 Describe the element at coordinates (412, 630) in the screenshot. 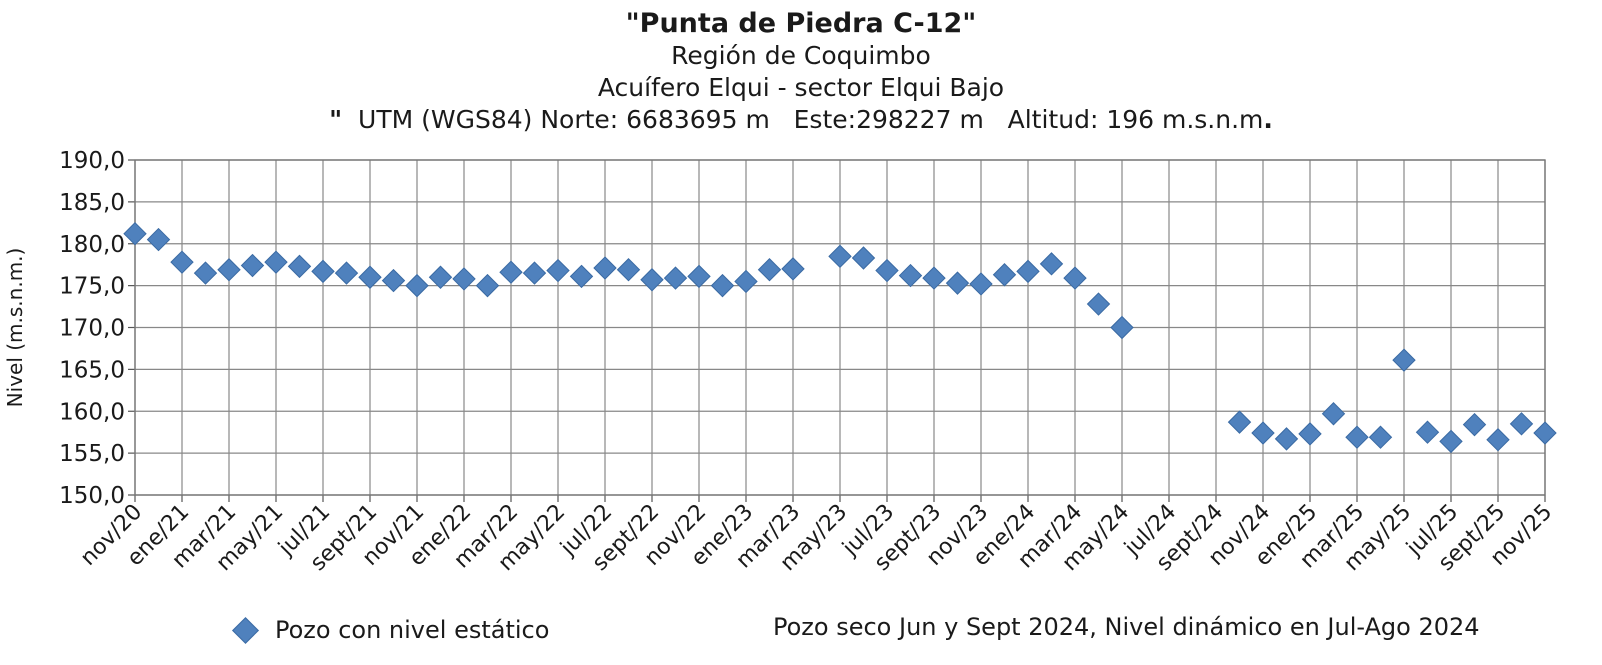

I see `legend-label: Pozo con nivel estático` at that location.